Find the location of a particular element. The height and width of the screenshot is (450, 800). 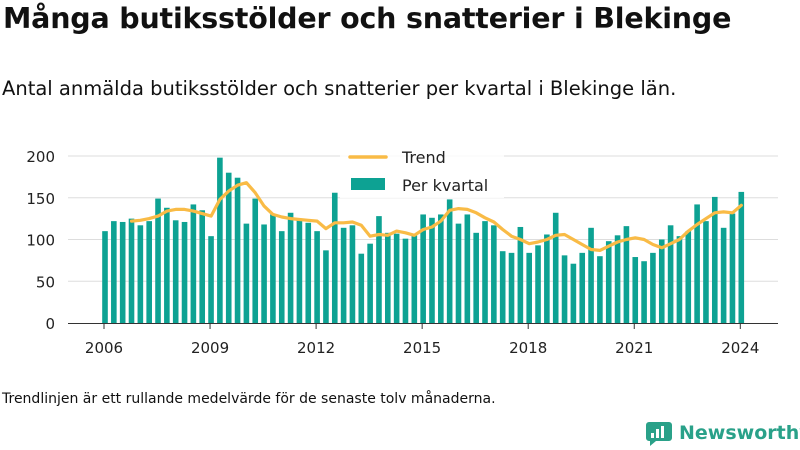

newsworthy-logo-icon is located at coordinates (659, 434).